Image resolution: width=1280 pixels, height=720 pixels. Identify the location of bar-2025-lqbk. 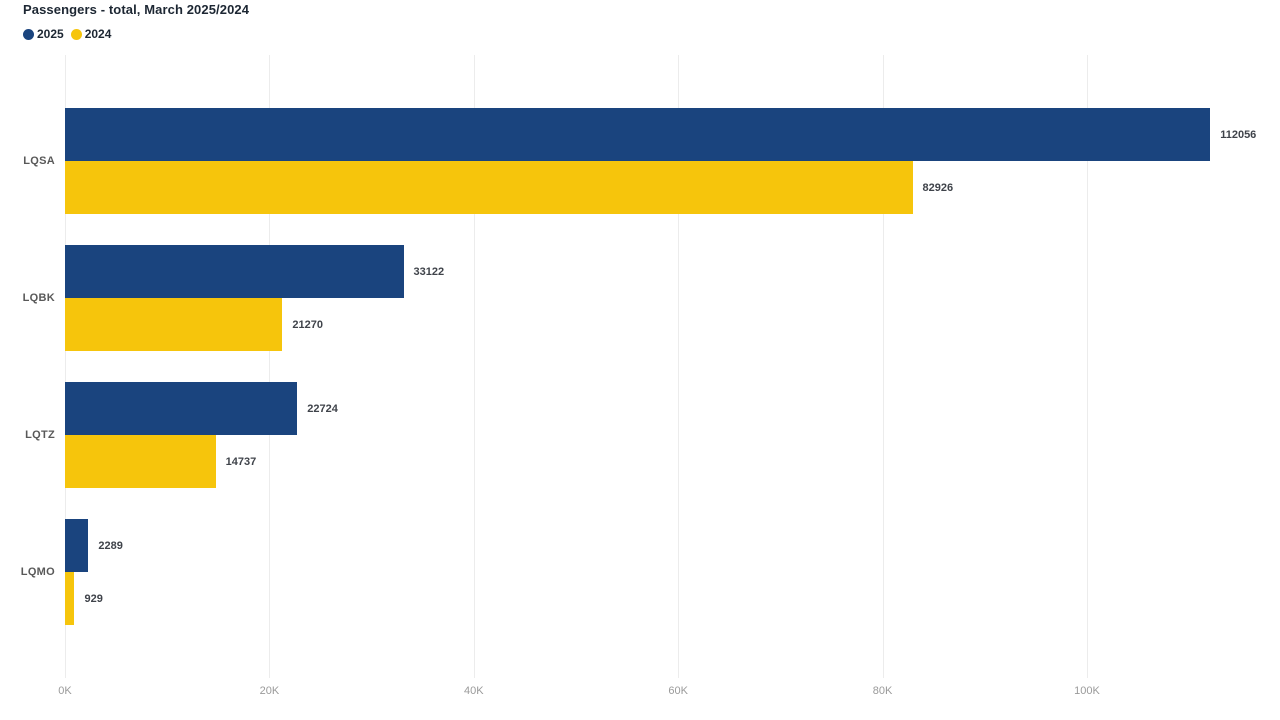
(234, 271).